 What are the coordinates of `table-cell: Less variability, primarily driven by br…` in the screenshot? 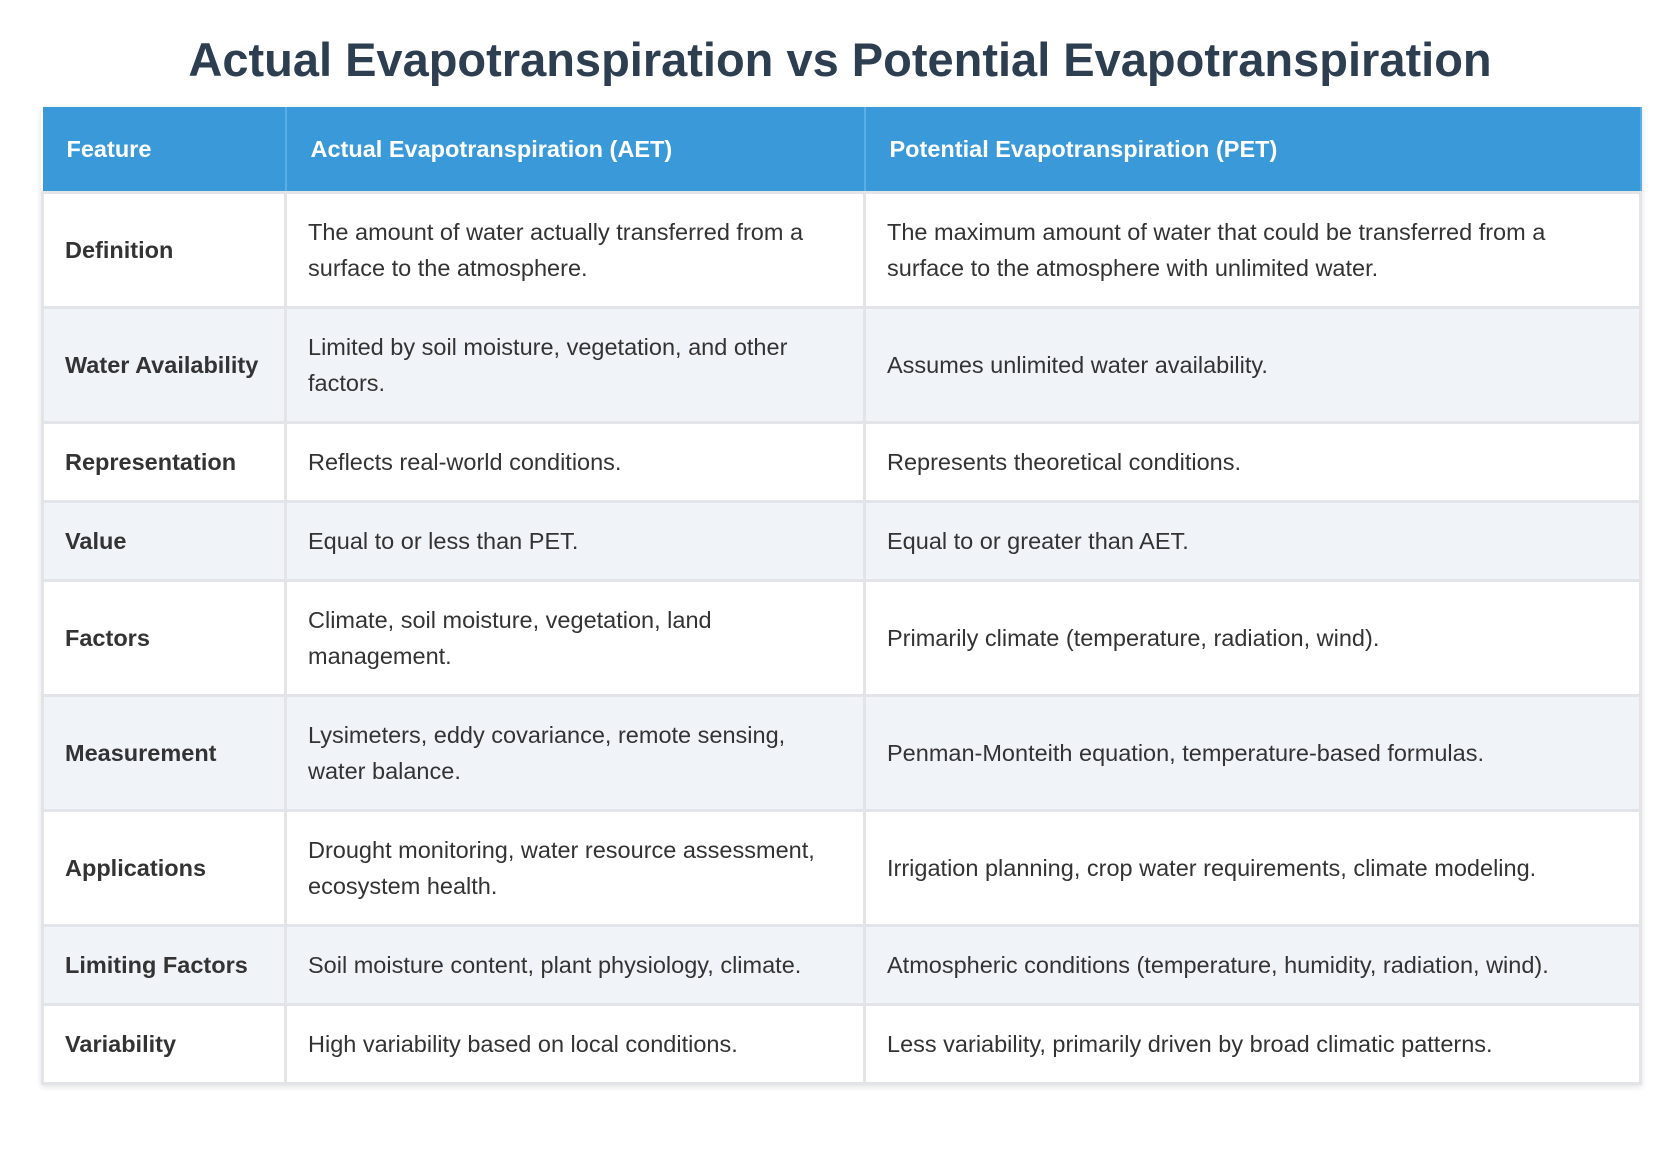 It's located at (1252, 1044).